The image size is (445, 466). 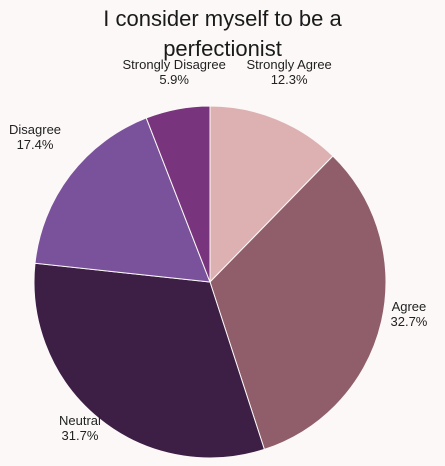 I want to click on slice-label-name: Neutral, so click(x=80, y=420).